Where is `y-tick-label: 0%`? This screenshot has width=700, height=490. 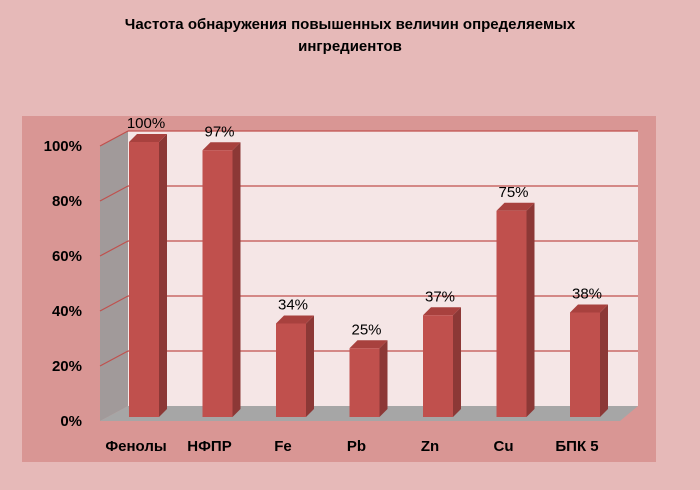 y-tick-label: 0% is located at coordinates (71, 421).